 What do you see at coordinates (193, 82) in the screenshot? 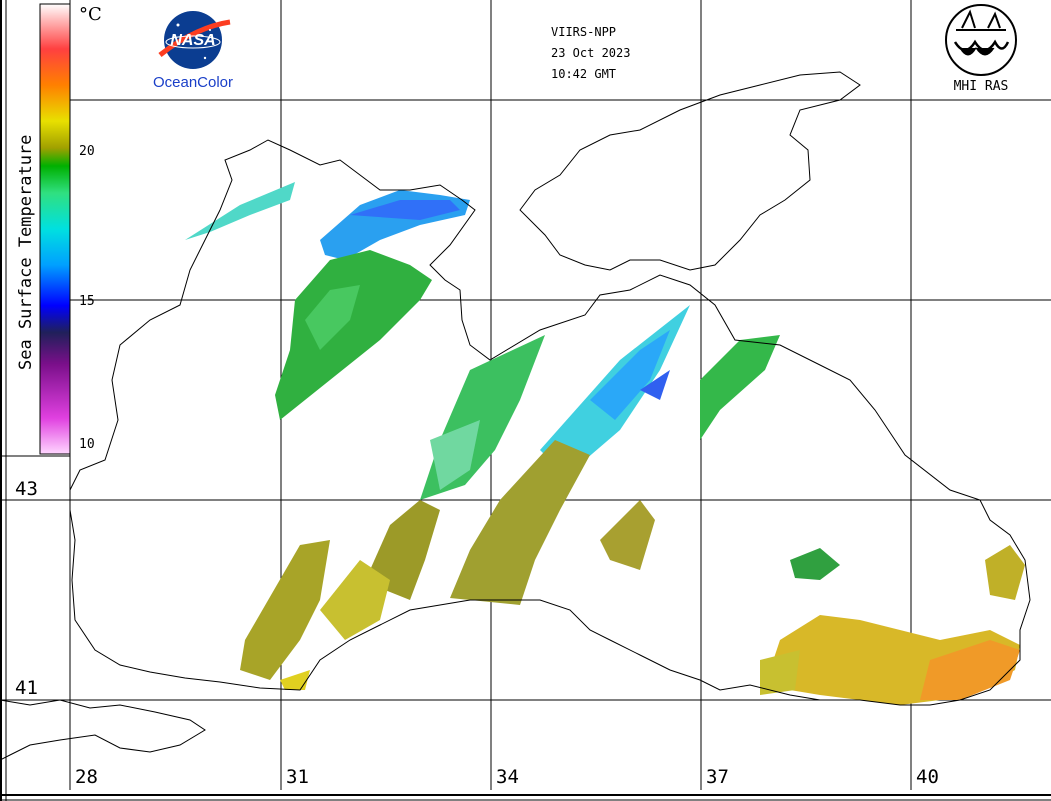
I see `oceancolor-label: OceanColor` at bounding box center [193, 82].